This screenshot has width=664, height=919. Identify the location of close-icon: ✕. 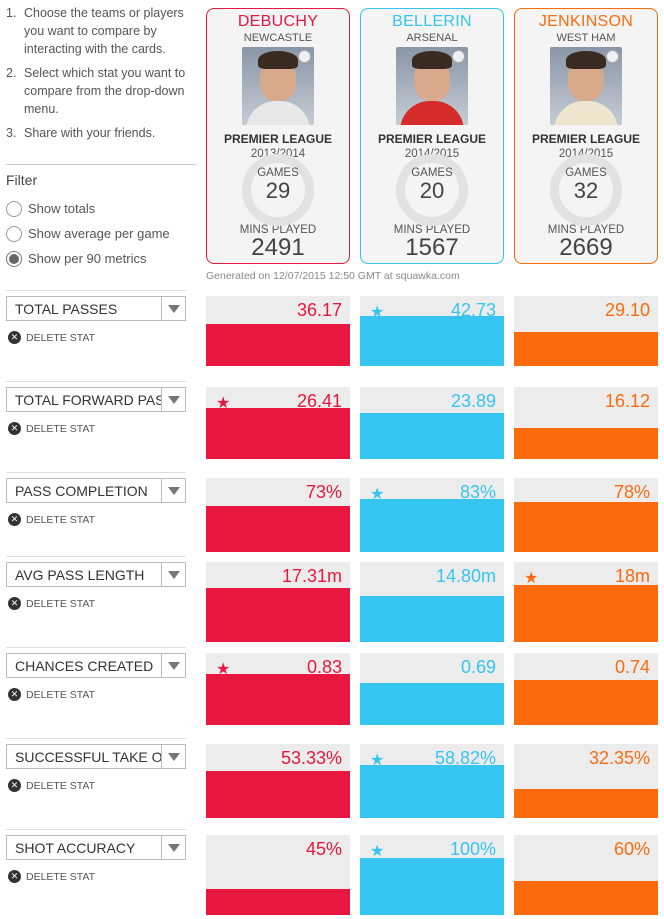
(14, 785).